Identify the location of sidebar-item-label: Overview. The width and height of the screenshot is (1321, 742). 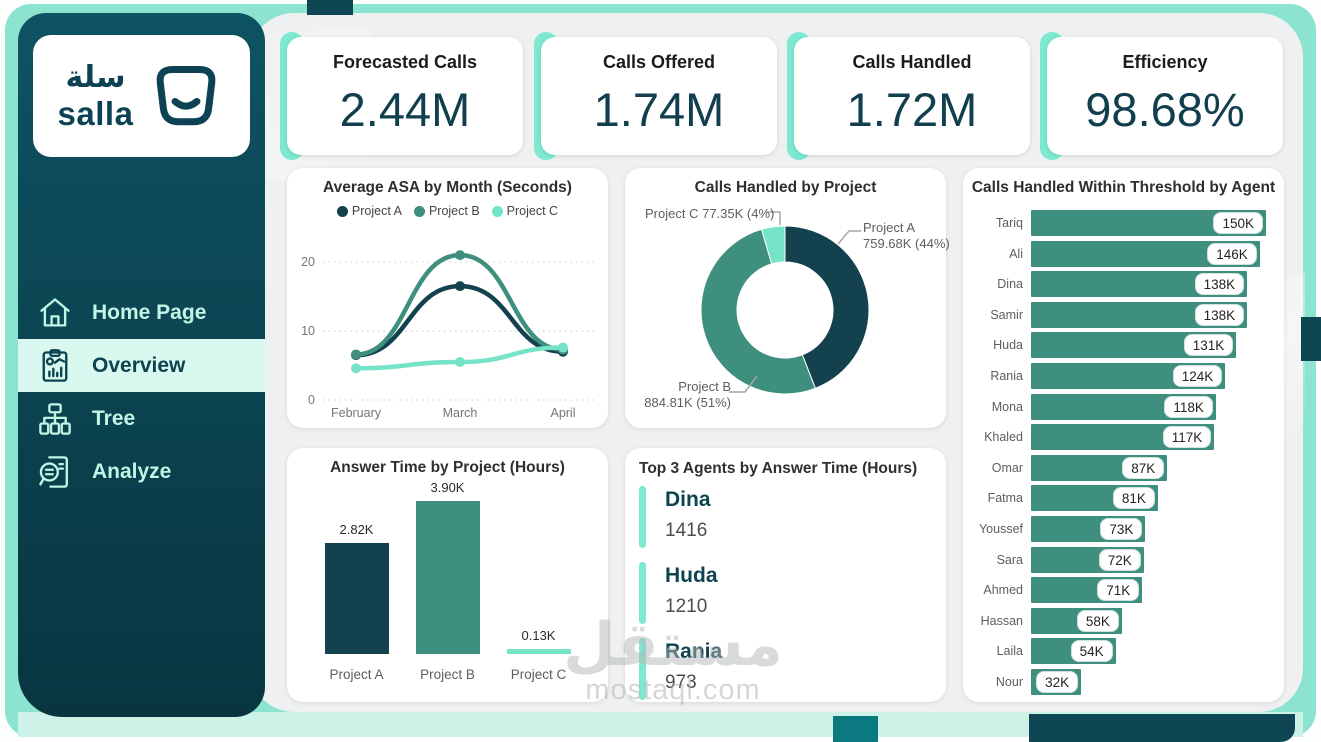
(139, 365).